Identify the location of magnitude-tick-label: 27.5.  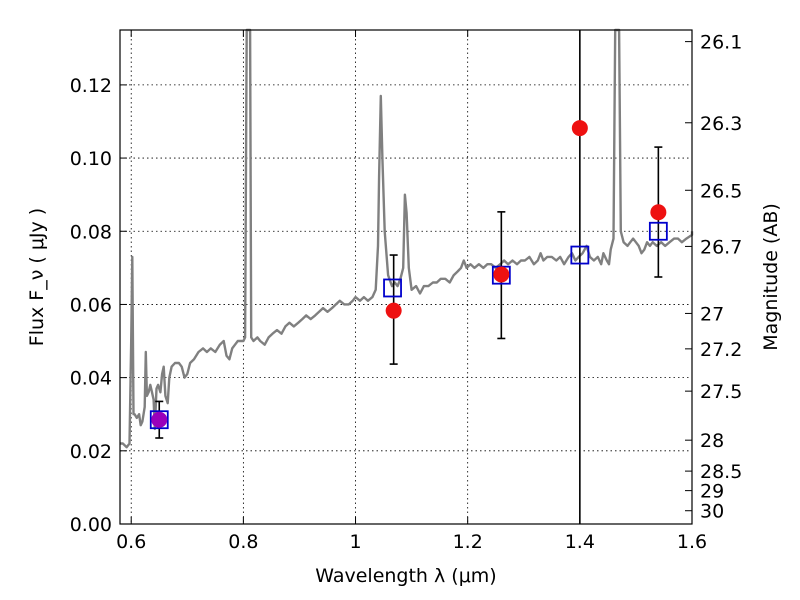
(721, 392).